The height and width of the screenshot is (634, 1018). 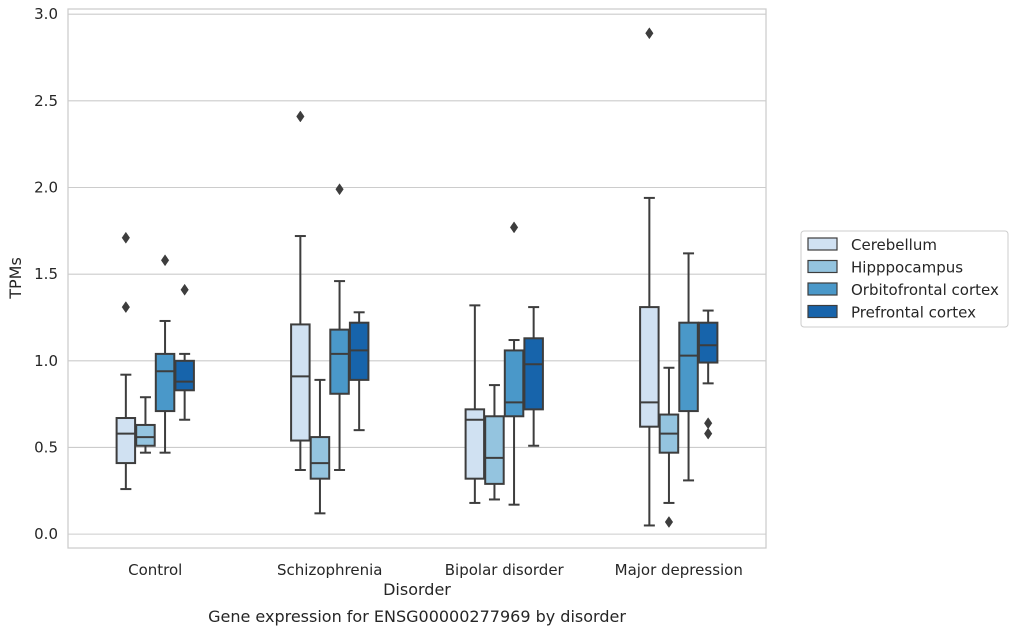 What do you see at coordinates (15, 278) in the screenshot?
I see `y-axis-label: TPMs` at bounding box center [15, 278].